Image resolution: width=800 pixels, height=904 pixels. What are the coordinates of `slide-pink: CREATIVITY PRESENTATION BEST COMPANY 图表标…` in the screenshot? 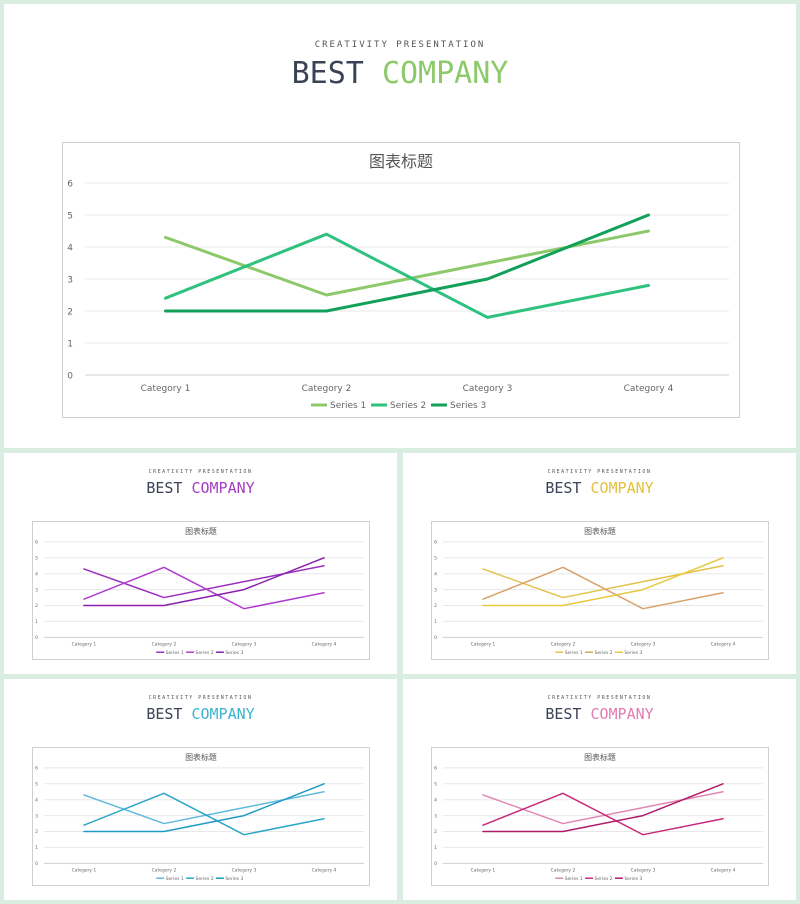 It's located at (599, 789).